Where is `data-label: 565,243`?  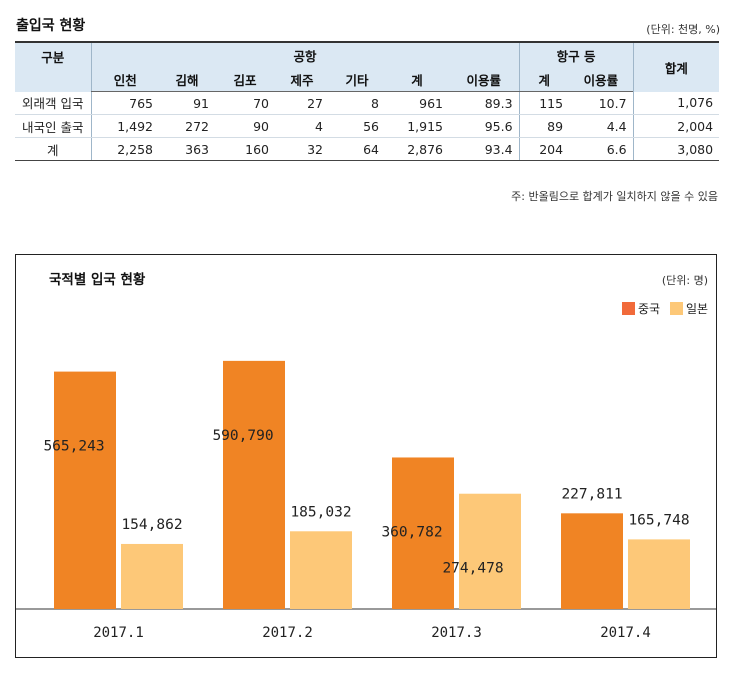
data-label: 565,243 is located at coordinates (73, 447).